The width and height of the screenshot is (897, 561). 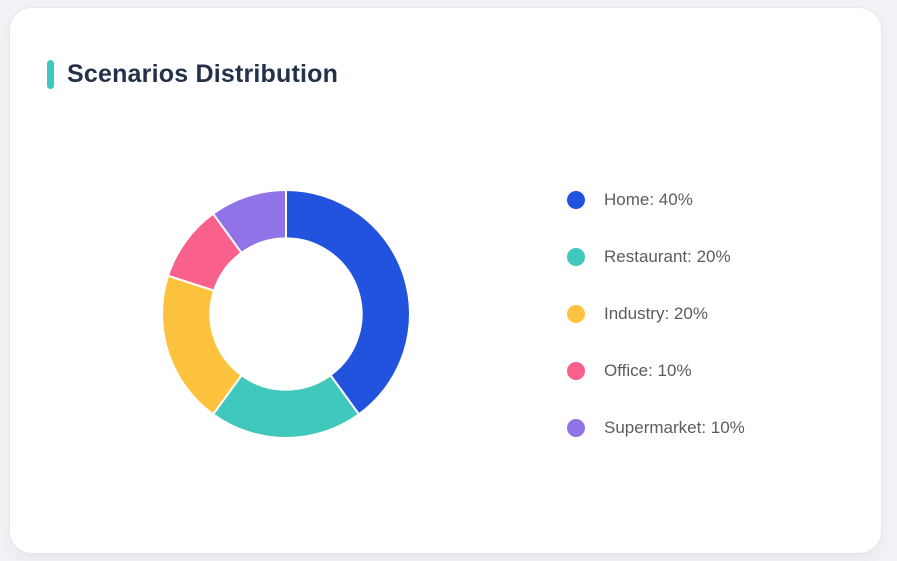 I want to click on page-title: Scenarios Distribution, so click(x=203, y=74).